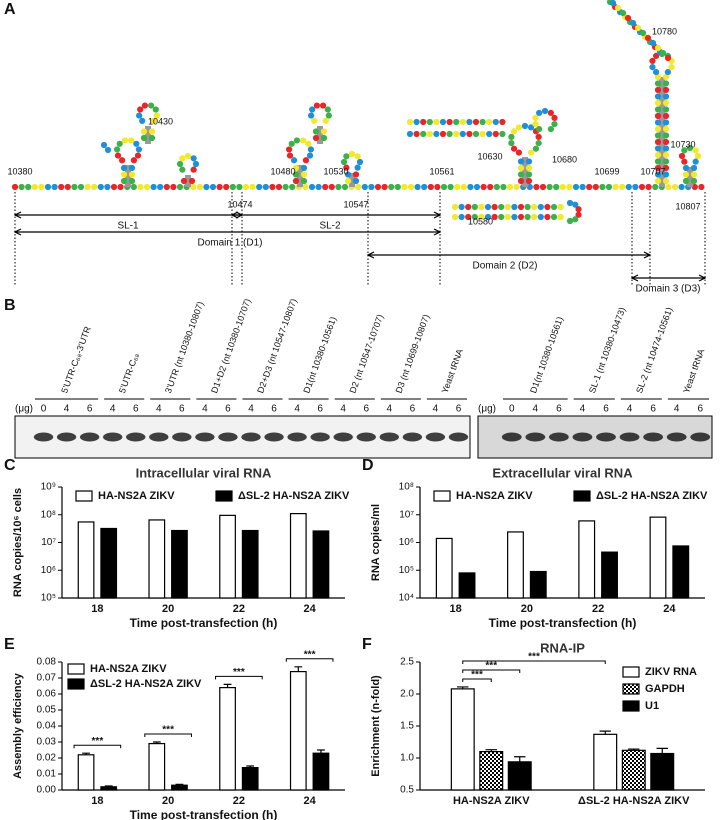 The height and width of the screenshot is (820, 720). Describe the element at coordinates (477, 675) in the screenshot. I see `significance-label: ***` at that location.